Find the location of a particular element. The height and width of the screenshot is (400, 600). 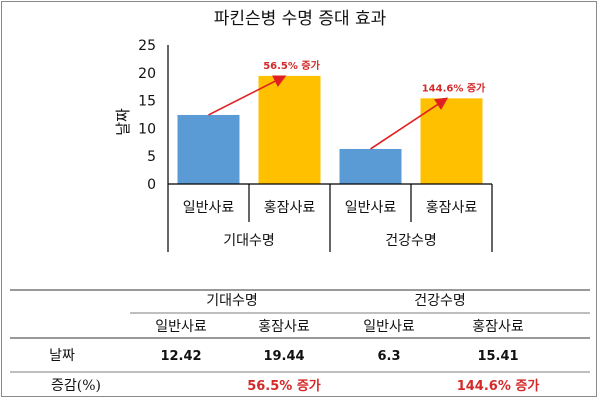

chart-title: 파킨슨병 수명 증대 효과 is located at coordinates (300, 19).